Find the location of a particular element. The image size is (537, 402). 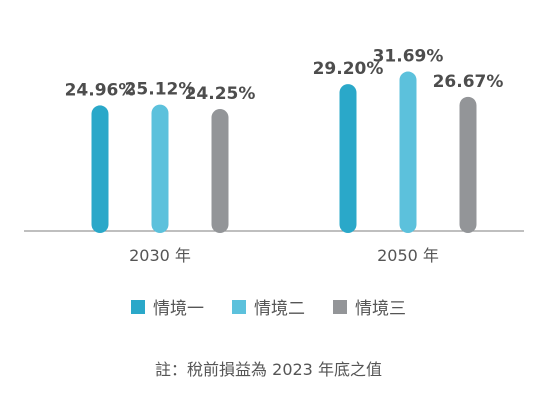

data-label-1-1: 24.96% is located at coordinates (100, 90).